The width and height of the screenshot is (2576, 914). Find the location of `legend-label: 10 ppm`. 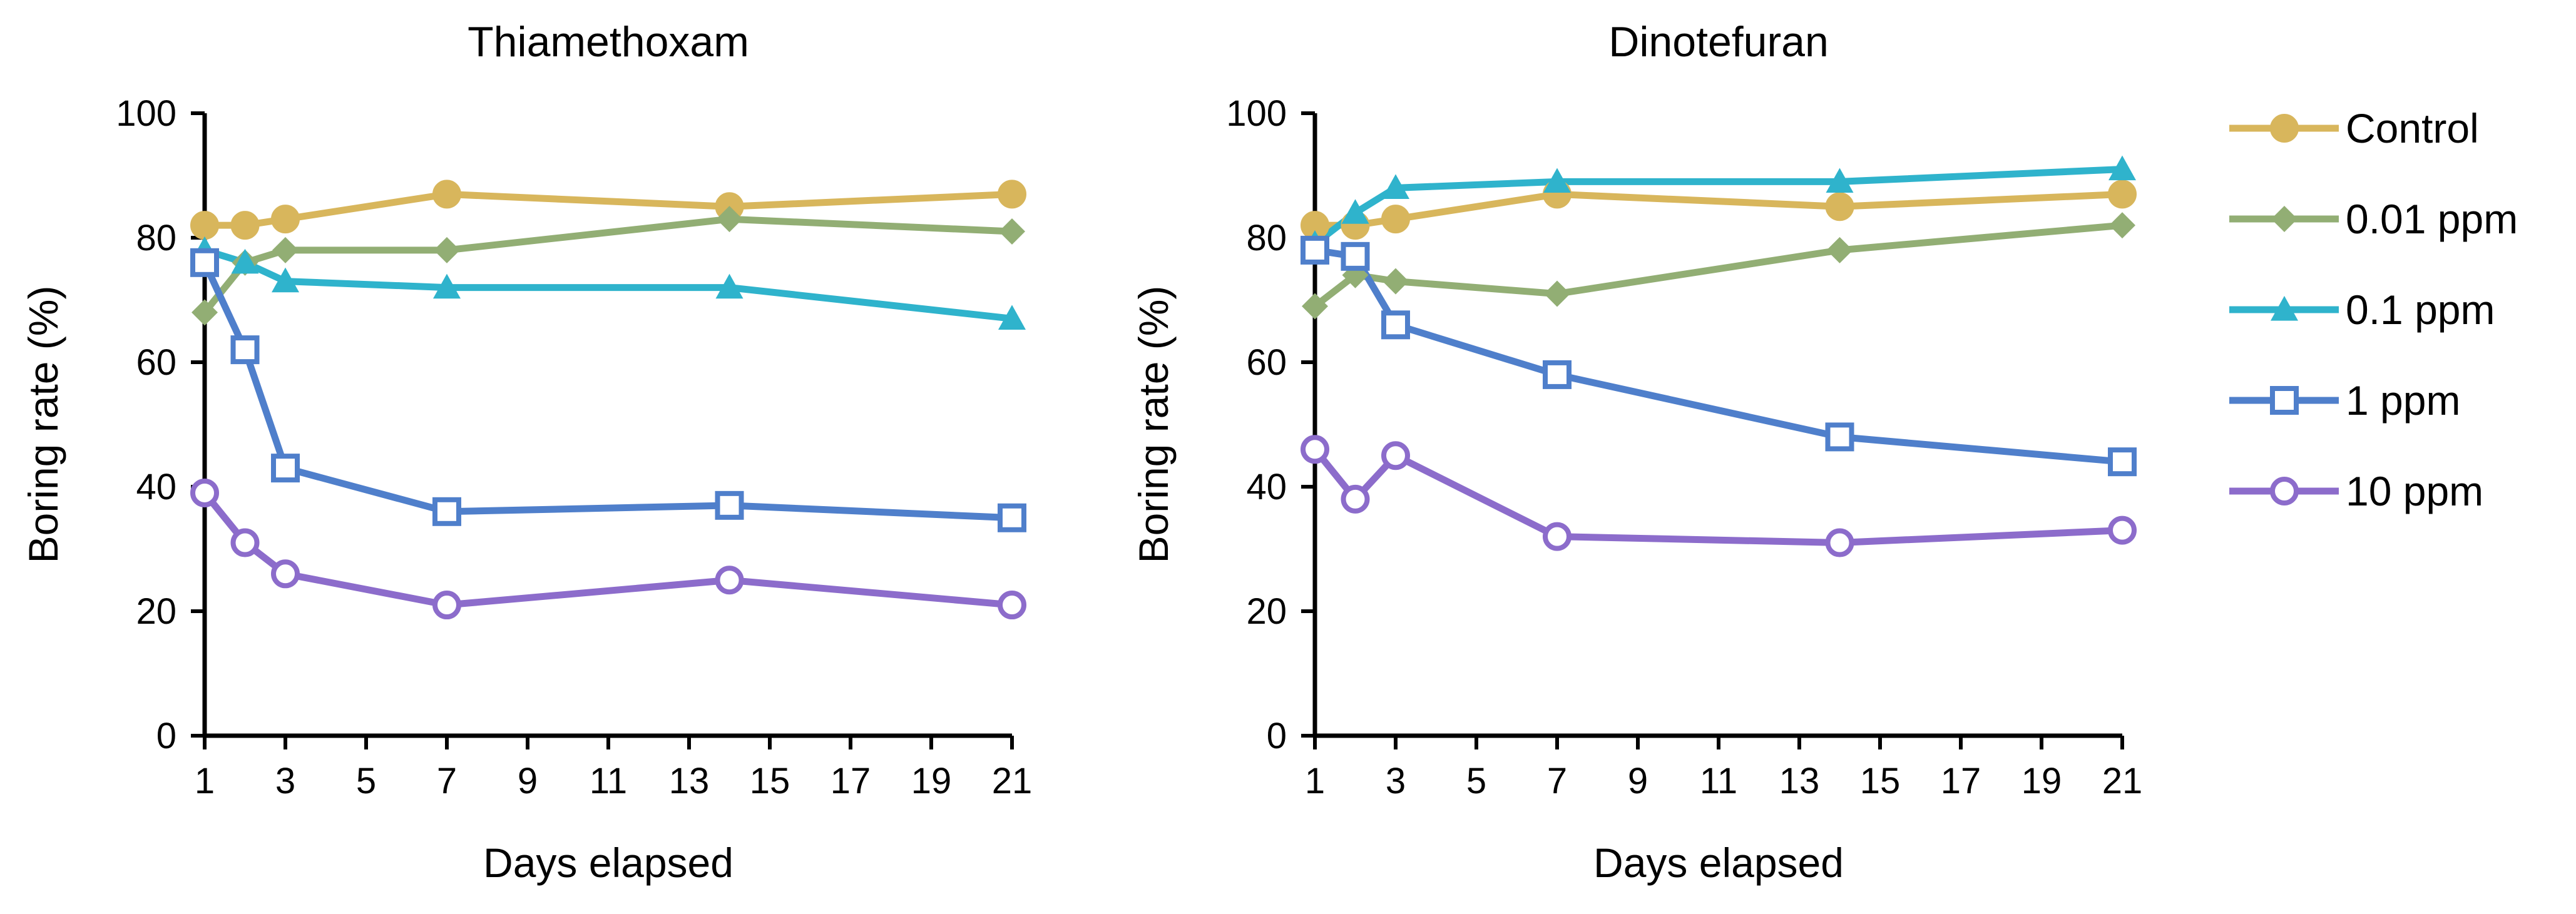

legend-label: 10 ppm is located at coordinates (2414, 491).